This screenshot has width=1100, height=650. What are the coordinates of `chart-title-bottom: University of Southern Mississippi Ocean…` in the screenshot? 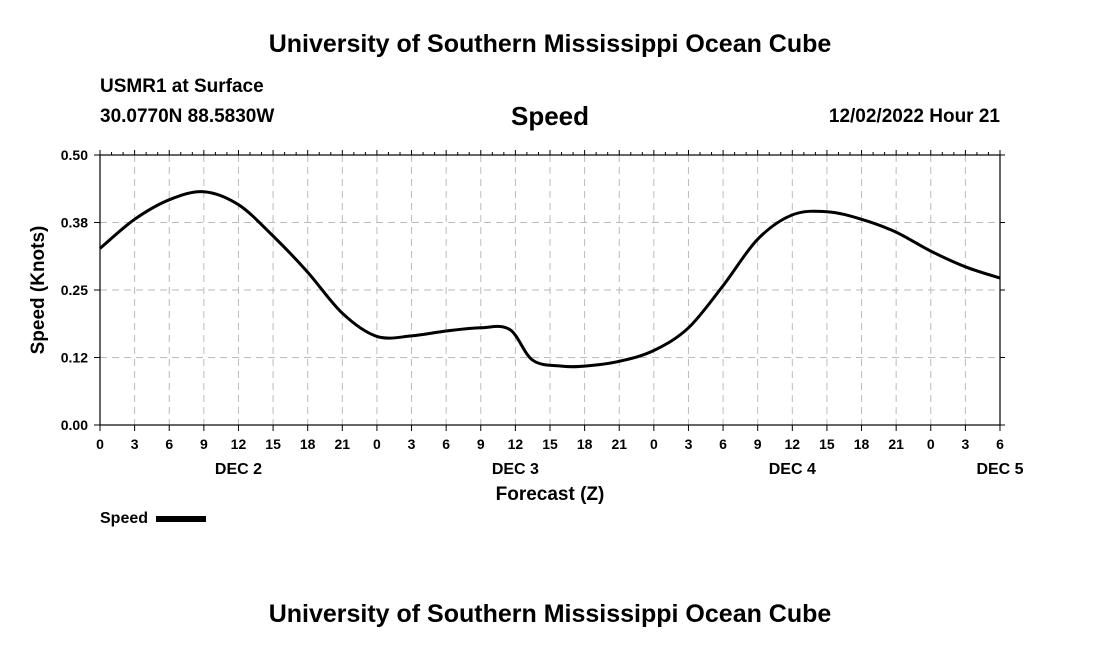 It's located at (550, 614).